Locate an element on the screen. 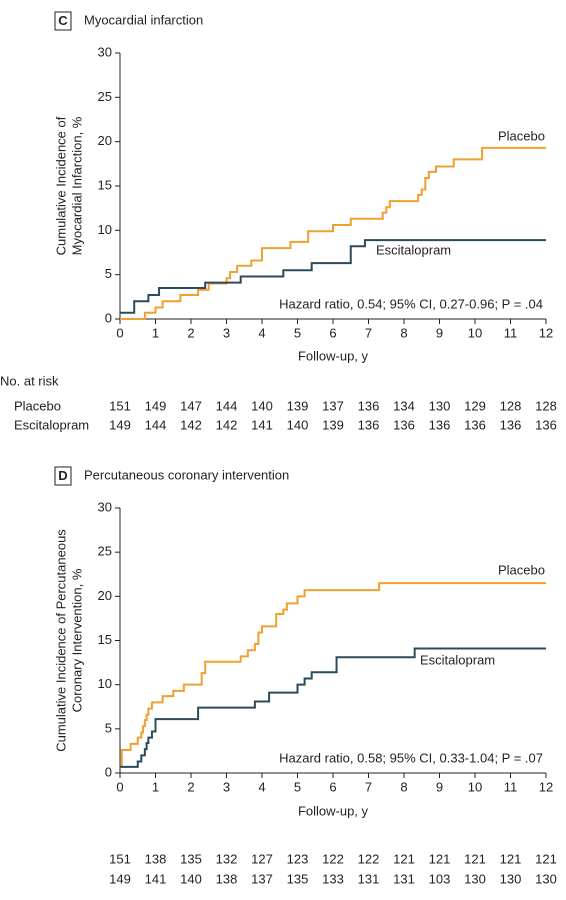 The width and height of the screenshot is (566, 900). y-axis-label: Myocardial Infarction, % is located at coordinates (76, 185).